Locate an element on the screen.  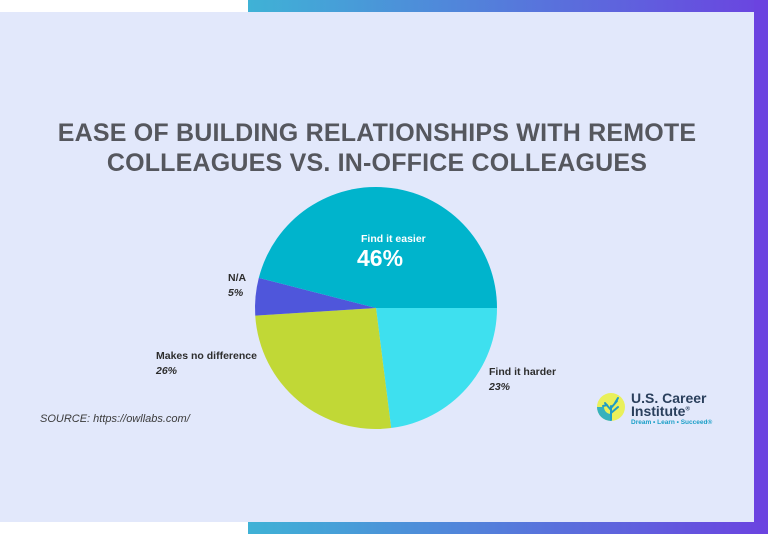
slice-value-find-it-easier: 46% is located at coordinates (380, 258).